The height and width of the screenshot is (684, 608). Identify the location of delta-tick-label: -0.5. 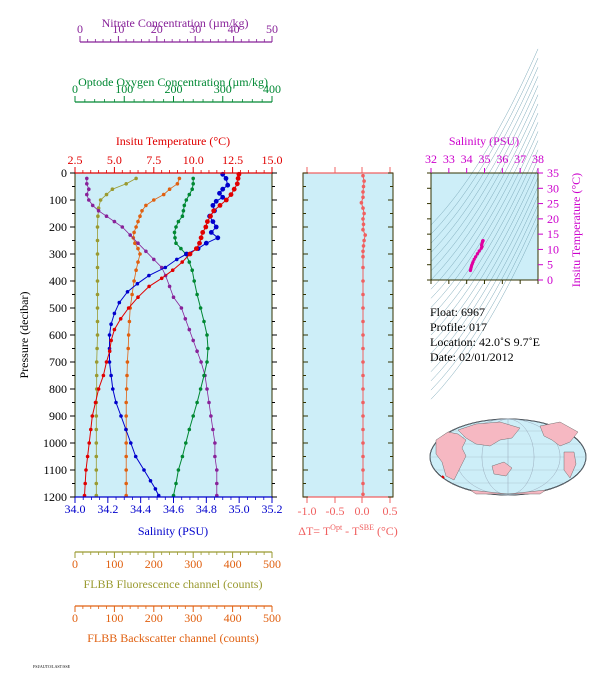
(335, 511).